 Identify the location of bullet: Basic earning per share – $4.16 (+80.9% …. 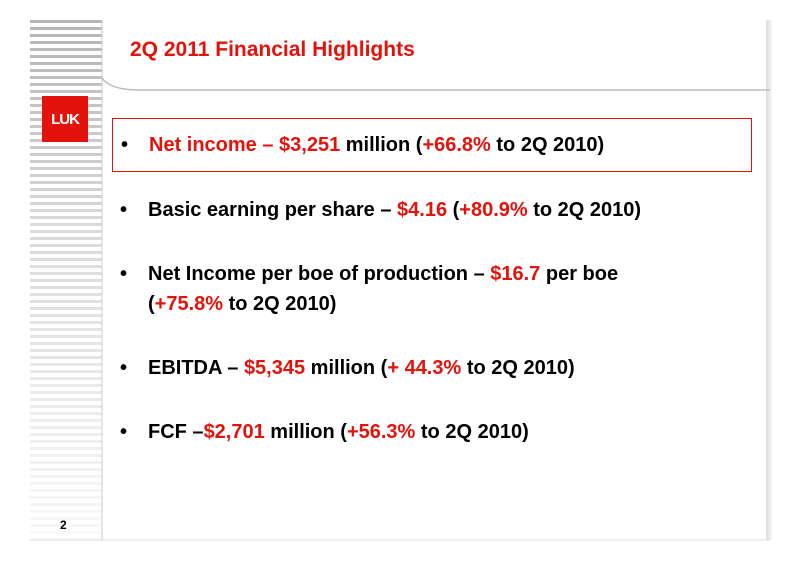
(432, 210).